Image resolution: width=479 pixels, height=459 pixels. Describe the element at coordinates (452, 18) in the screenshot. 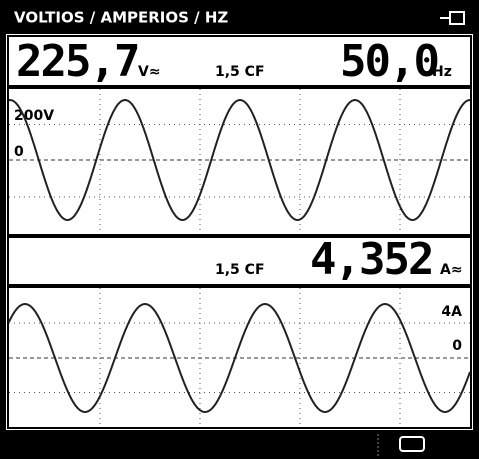

I see `plug-icon` at that location.